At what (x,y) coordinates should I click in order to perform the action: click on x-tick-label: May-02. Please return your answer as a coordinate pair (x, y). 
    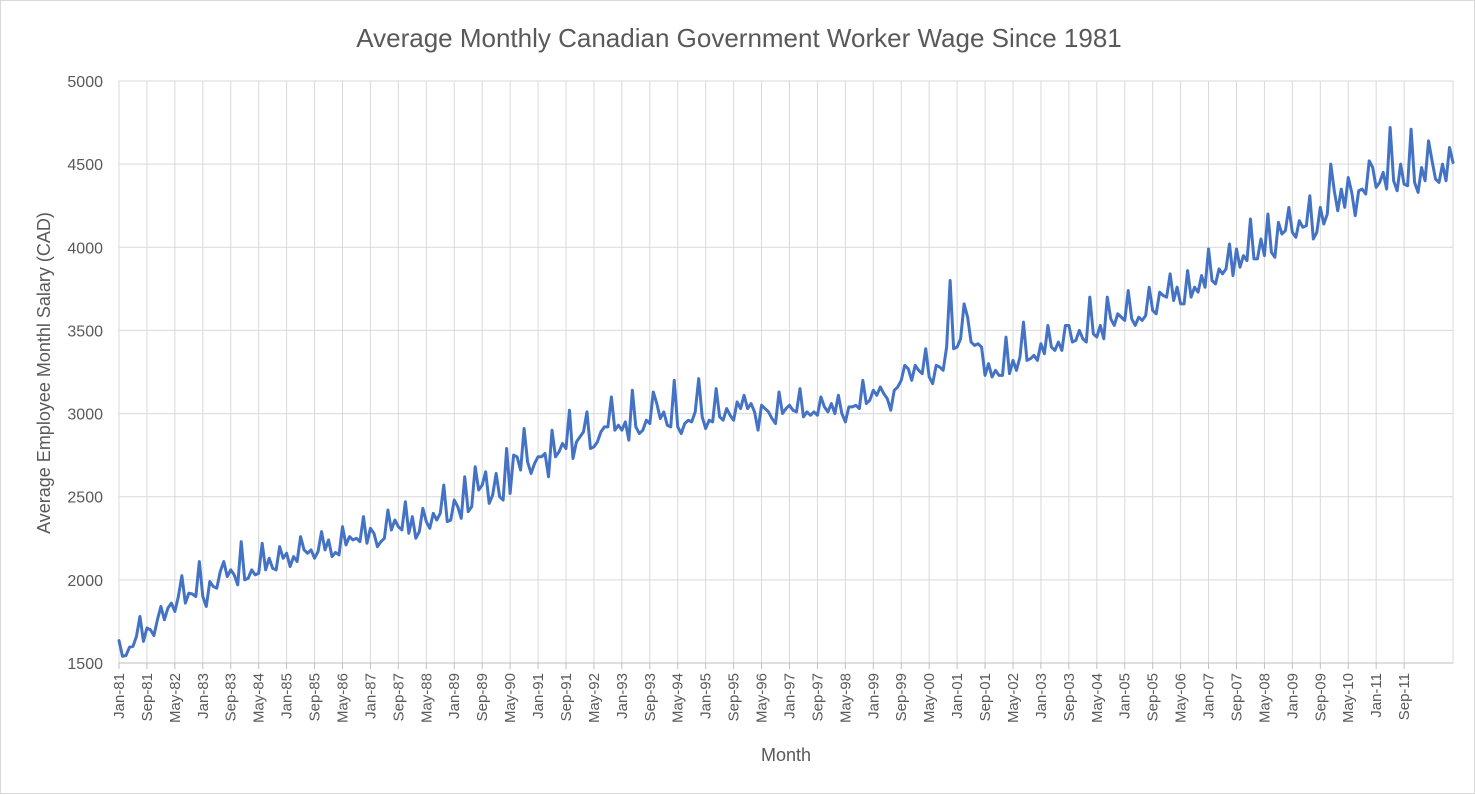
    Looking at the image, I should click on (1013, 698).